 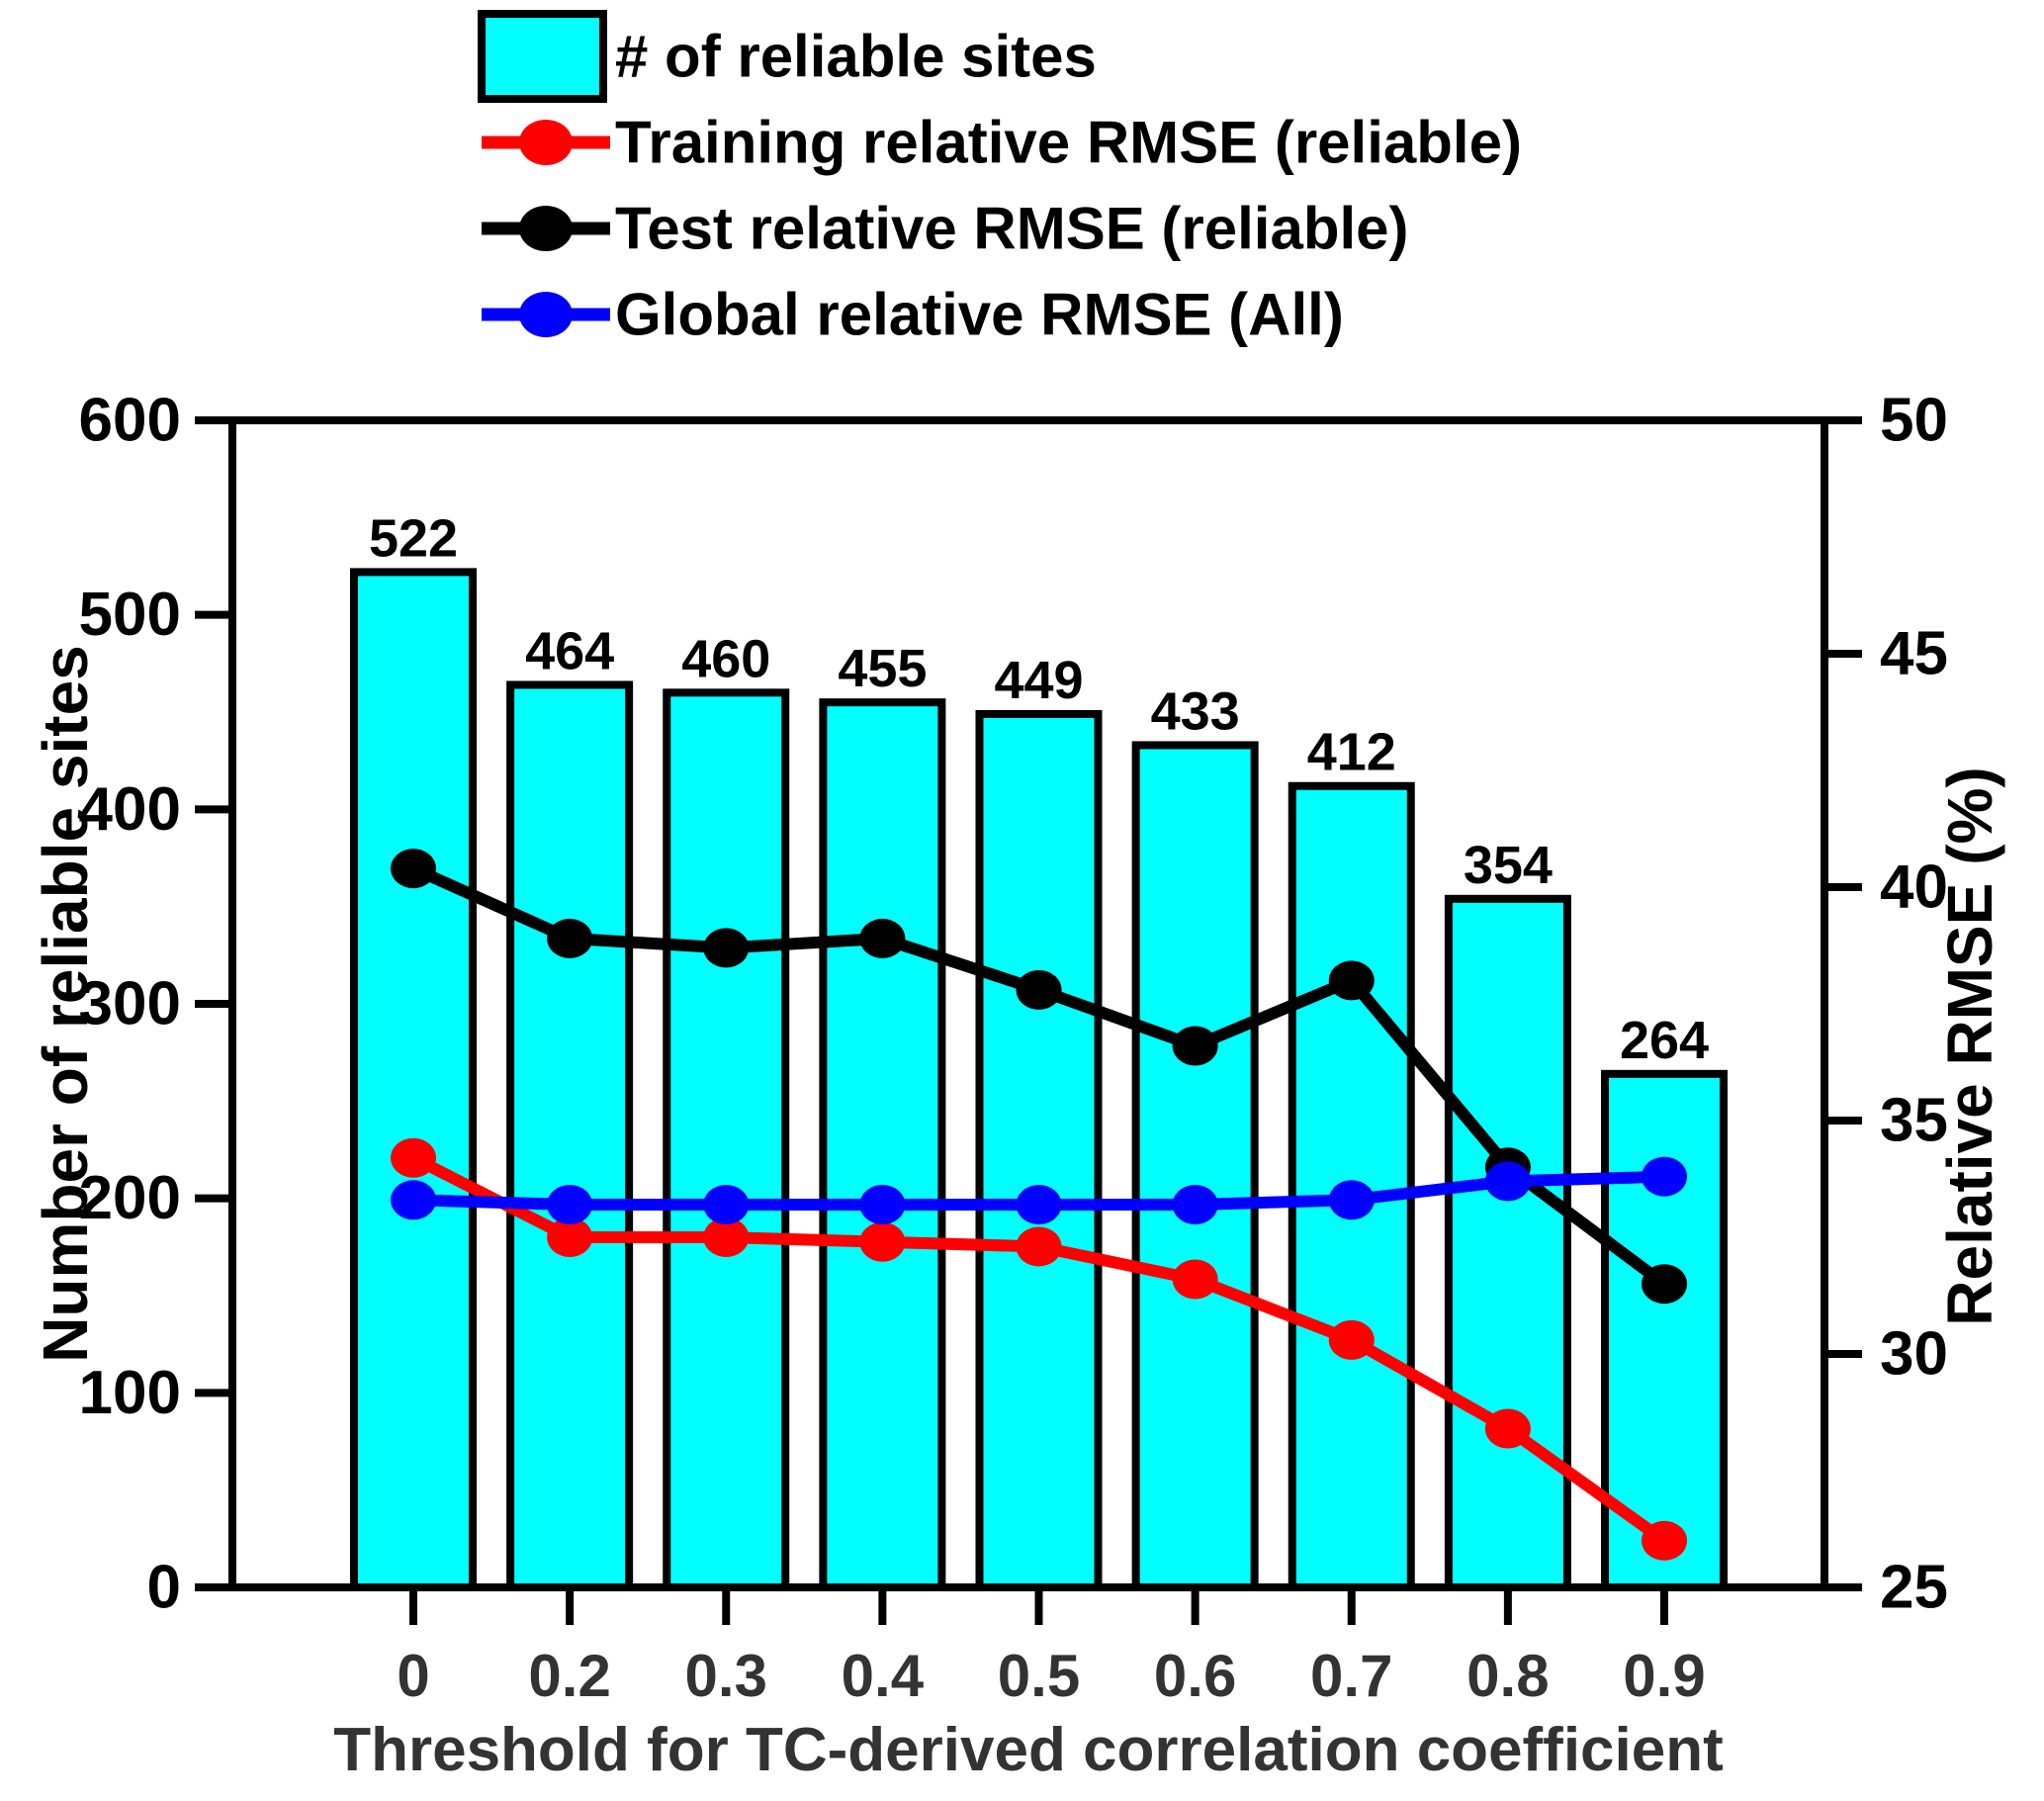 What do you see at coordinates (130, 1198) in the screenshot?
I see `left-axis-tick-label: 200` at bounding box center [130, 1198].